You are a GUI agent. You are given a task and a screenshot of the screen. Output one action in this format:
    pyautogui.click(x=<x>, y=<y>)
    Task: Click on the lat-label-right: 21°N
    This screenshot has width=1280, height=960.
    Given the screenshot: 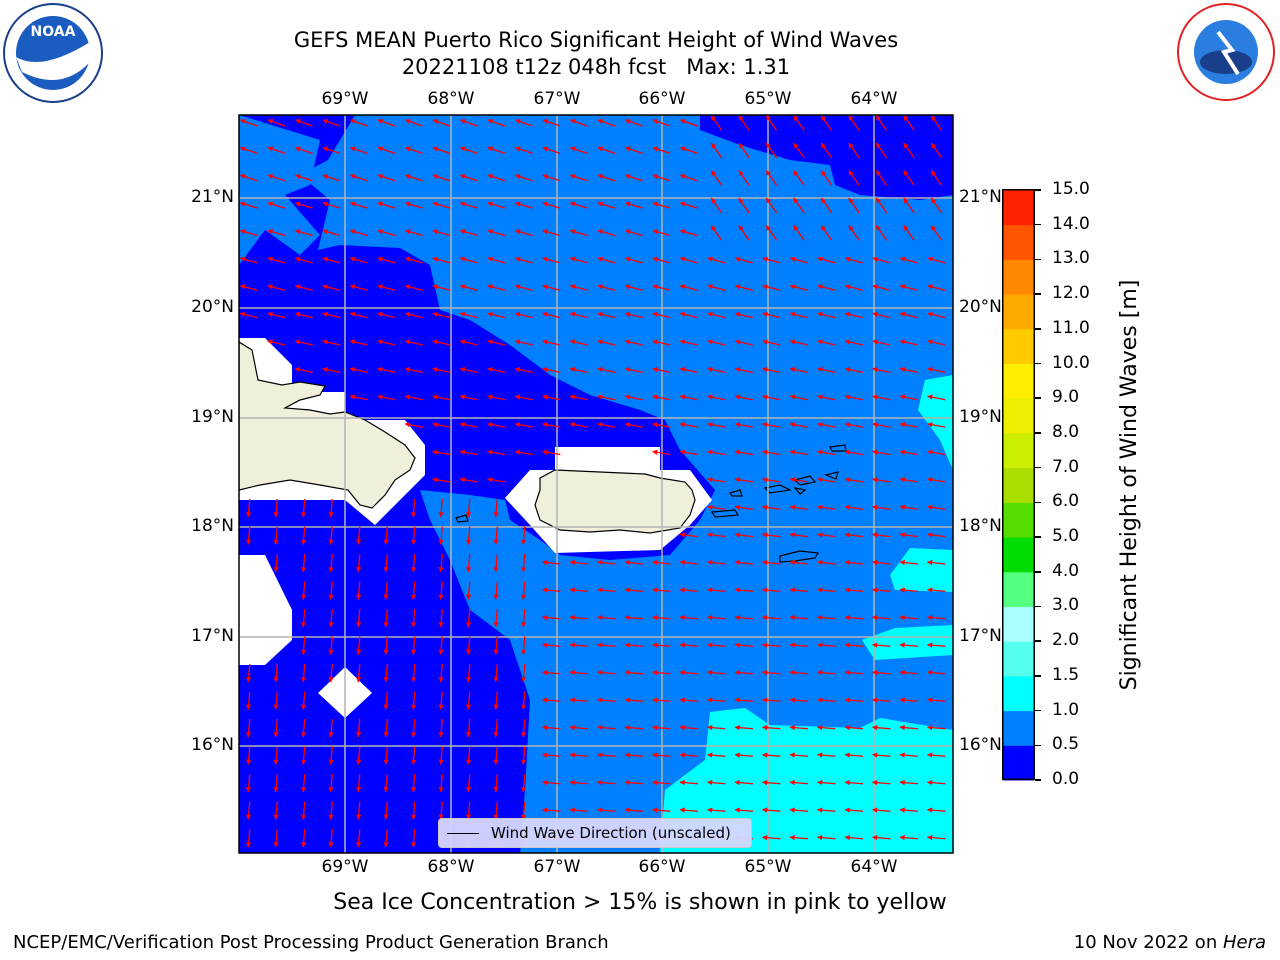 What is the action you would take?
    pyautogui.click(x=980, y=197)
    